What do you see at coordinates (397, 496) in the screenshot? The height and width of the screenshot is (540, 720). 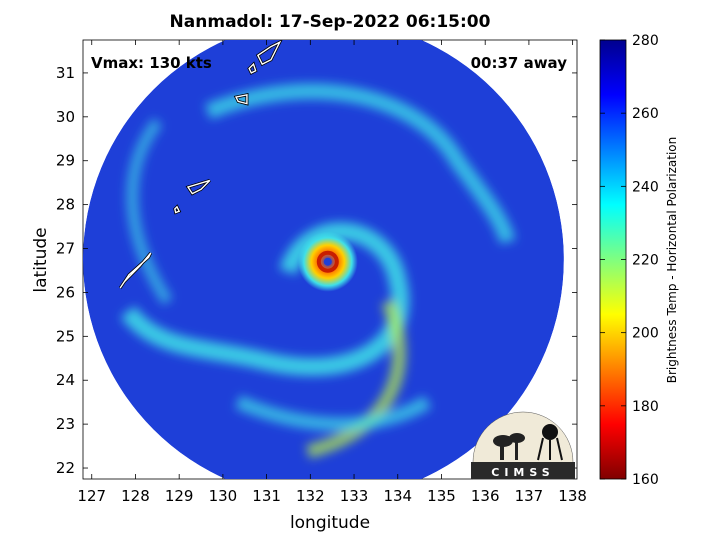 I see `x-tick-label: 134` at bounding box center [397, 496].